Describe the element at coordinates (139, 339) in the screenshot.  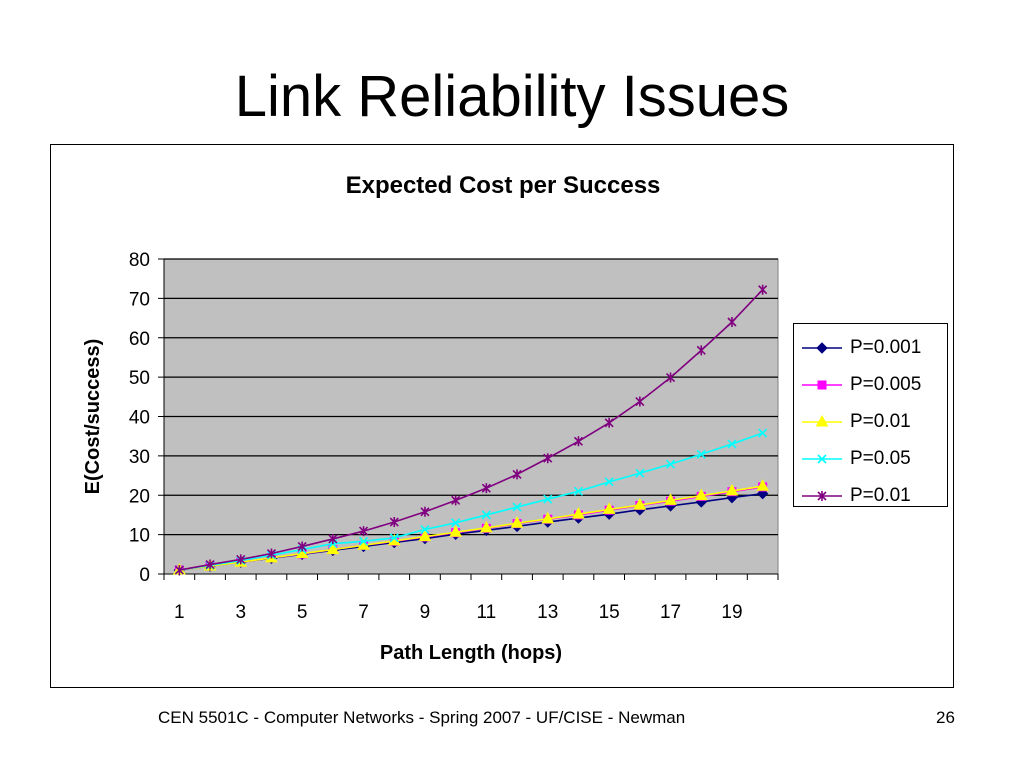
I see `y-tick-label: 60` at that location.